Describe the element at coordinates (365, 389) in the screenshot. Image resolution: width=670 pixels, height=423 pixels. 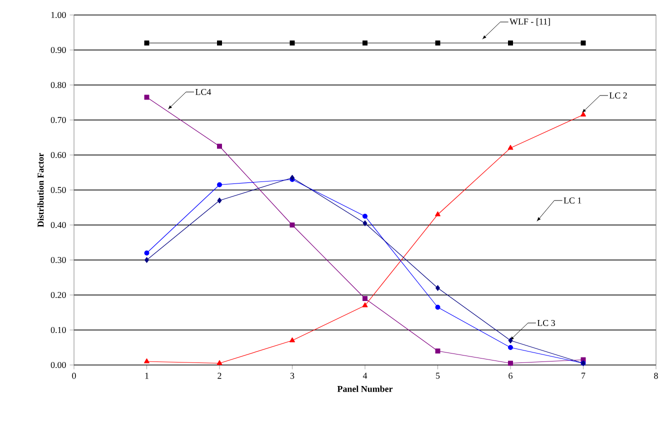
I see `x-axis-title: Panel Number` at that location.